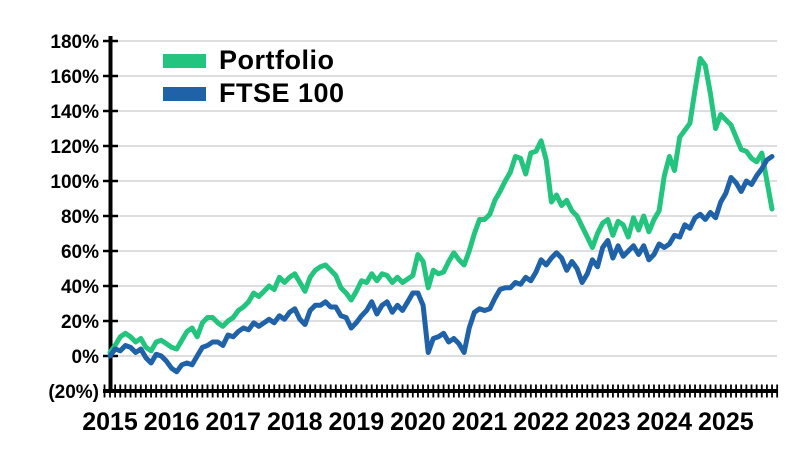 The width and height of the screenshot is (800, 450). I want to click on portfolio-legend-swatch-icon, so click(184, 60).